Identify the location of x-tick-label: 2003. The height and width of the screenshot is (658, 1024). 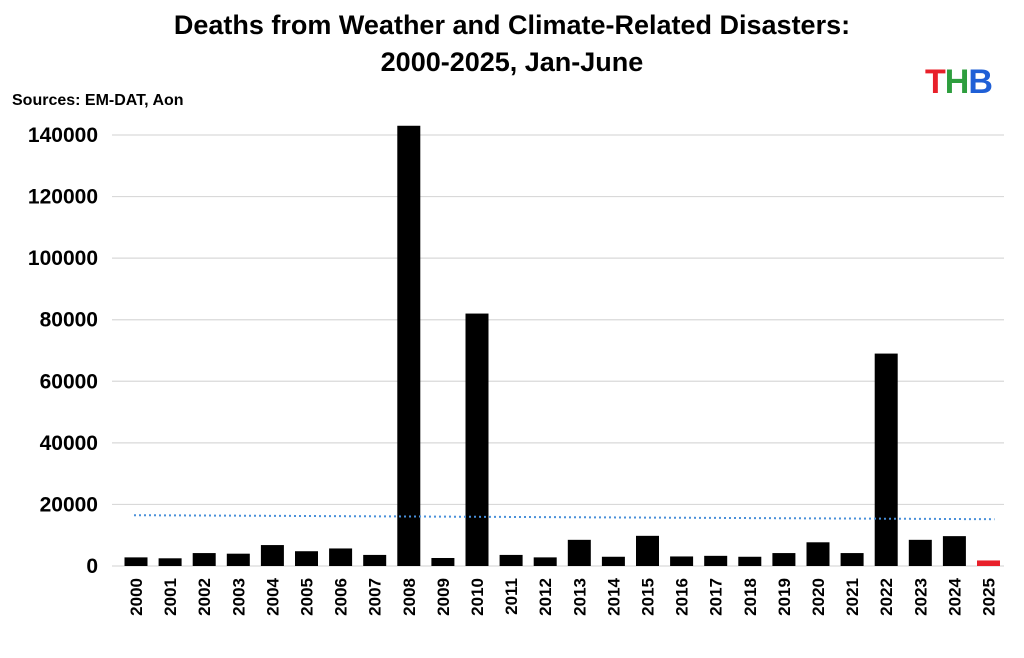
(238, 597).